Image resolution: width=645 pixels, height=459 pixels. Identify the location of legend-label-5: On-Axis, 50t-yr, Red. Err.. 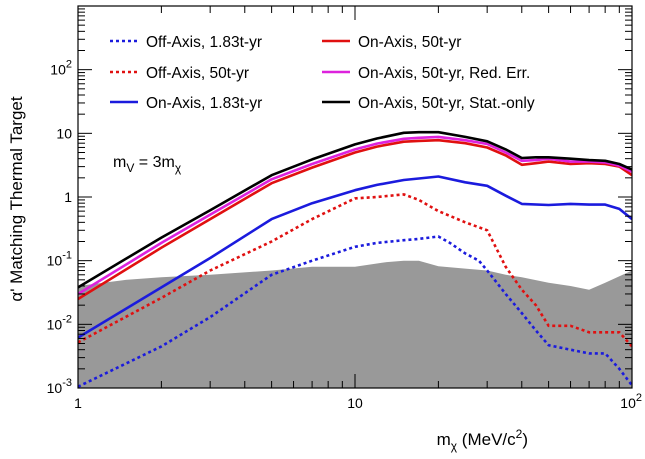
(444, 73).